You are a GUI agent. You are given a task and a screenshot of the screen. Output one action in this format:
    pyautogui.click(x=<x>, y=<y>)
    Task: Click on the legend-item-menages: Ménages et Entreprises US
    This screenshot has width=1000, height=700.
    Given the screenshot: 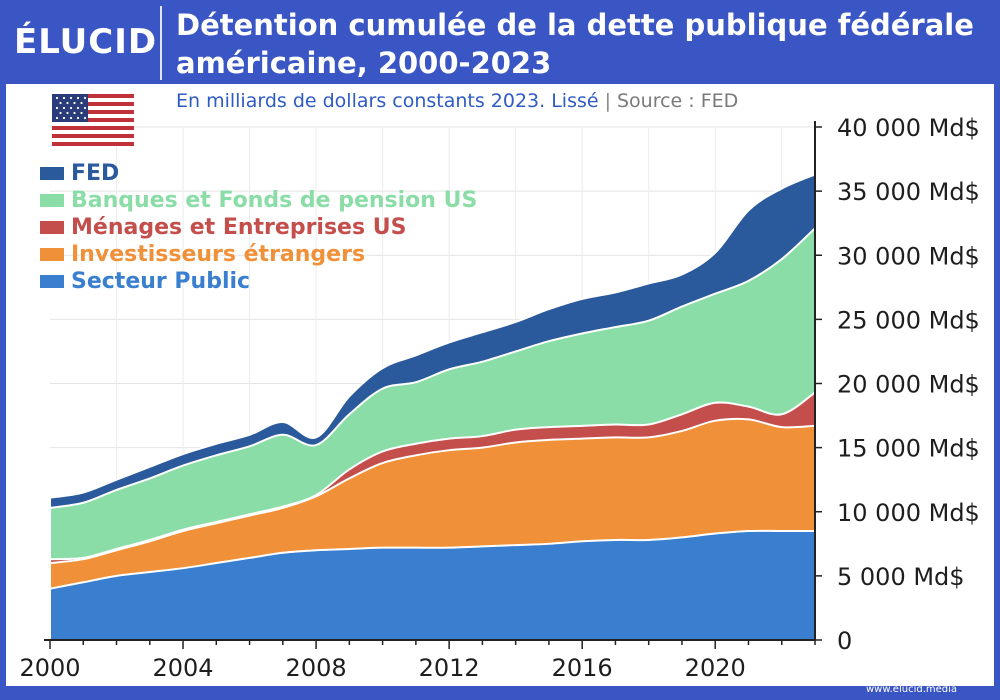 What is the action you would take?
    pyautogui.click(x=258, y=227)
    